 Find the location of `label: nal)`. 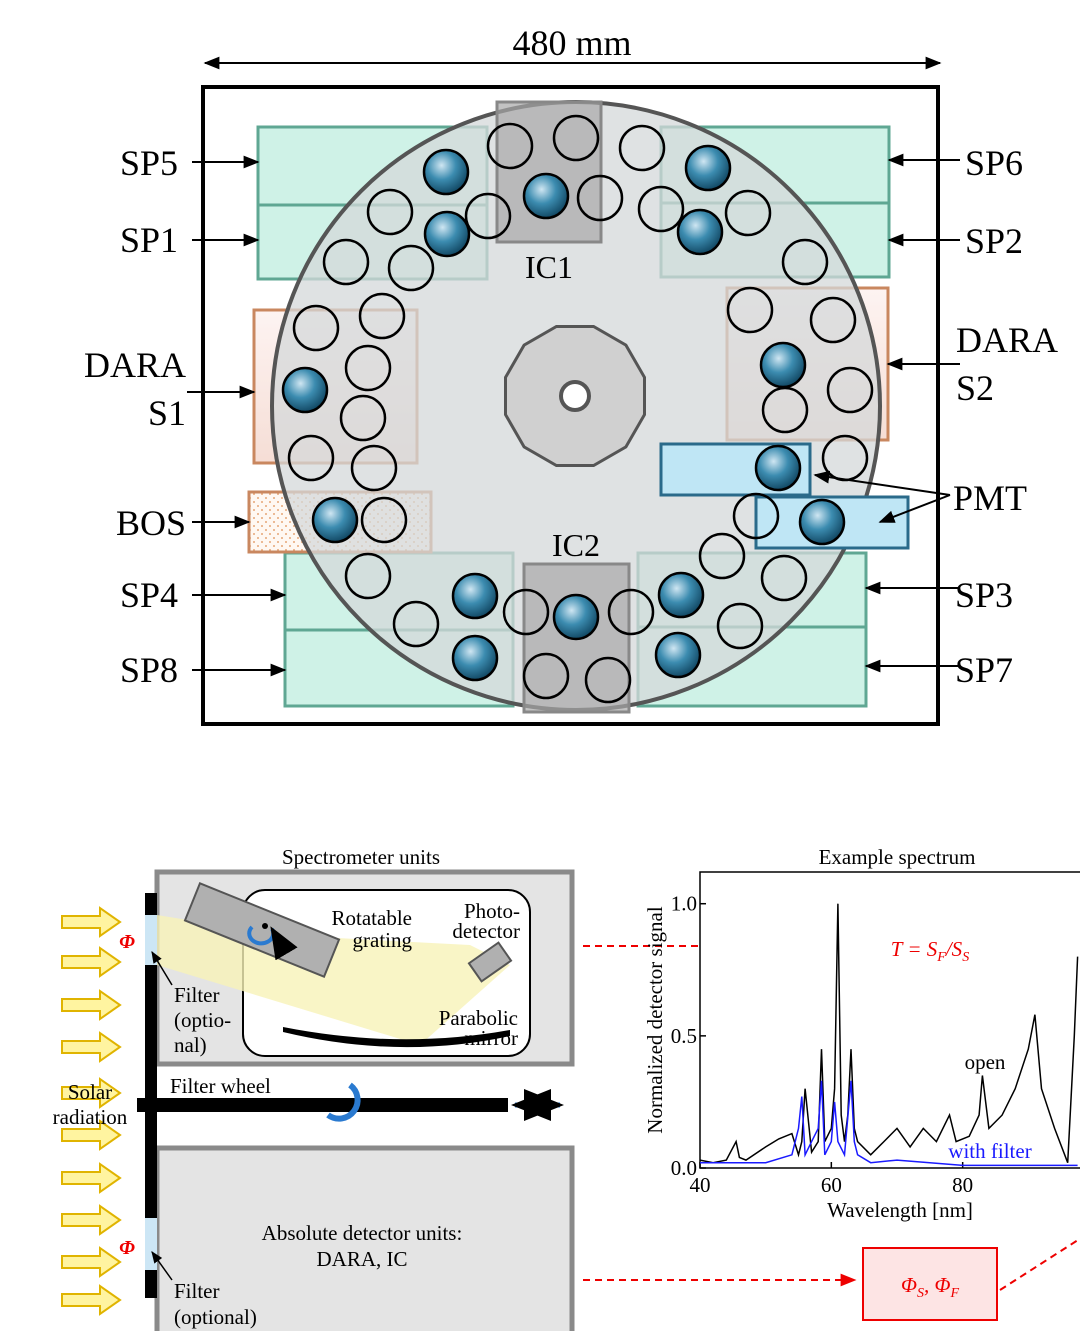

label: nal) is located at coordinates (190, 1045).